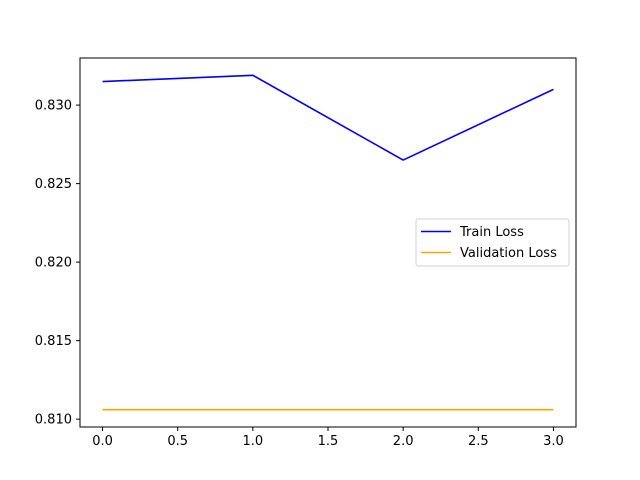  What do you see at coordinates (508, 253) in the screenshot?
I see `legend-label-validation-loss: Validation Loss` at bounding box center [508, 253].